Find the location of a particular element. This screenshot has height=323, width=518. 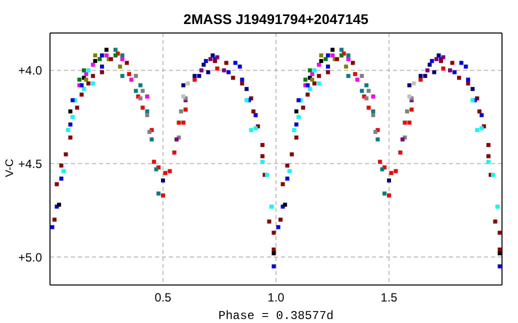

x-tick-label: 1.0 is located at coordinates (276, 297).